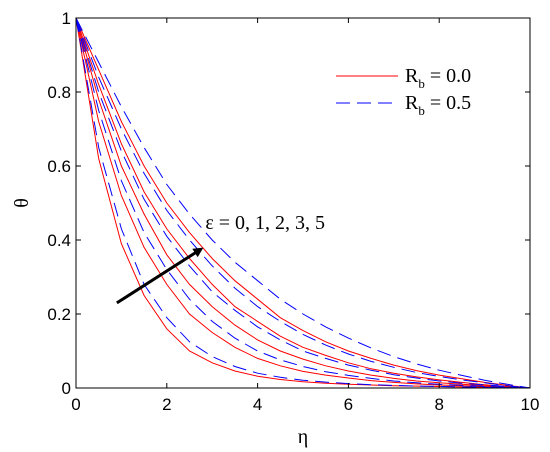 The width and height of the screenshot is (550, 452). Describe the element at coordinates (448, 76) in the screenshot. I see `legend-entry-0-rest: = 0.0` at that location.